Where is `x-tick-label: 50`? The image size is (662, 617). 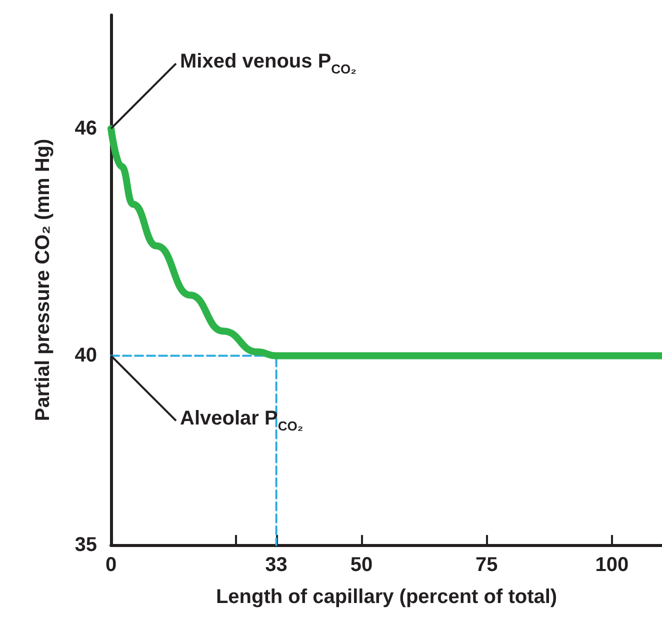
x-tick-label: 50 is located at coordinates (361, 565).